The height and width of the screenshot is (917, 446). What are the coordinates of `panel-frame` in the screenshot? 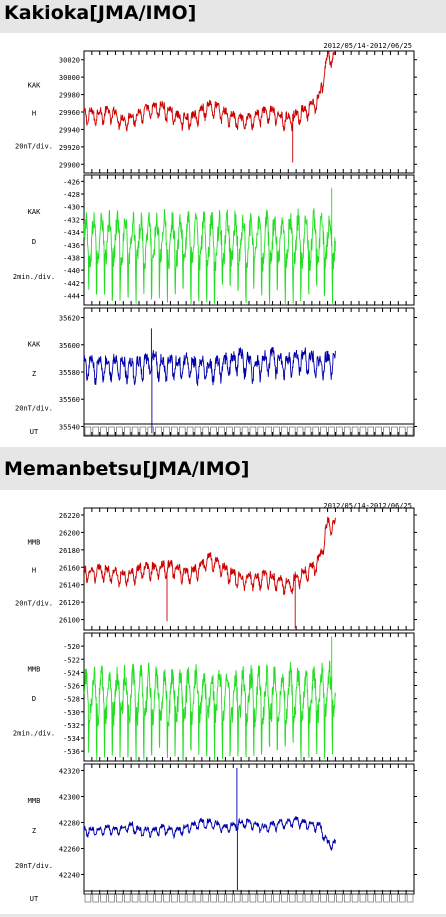 It's located at (249, 372).